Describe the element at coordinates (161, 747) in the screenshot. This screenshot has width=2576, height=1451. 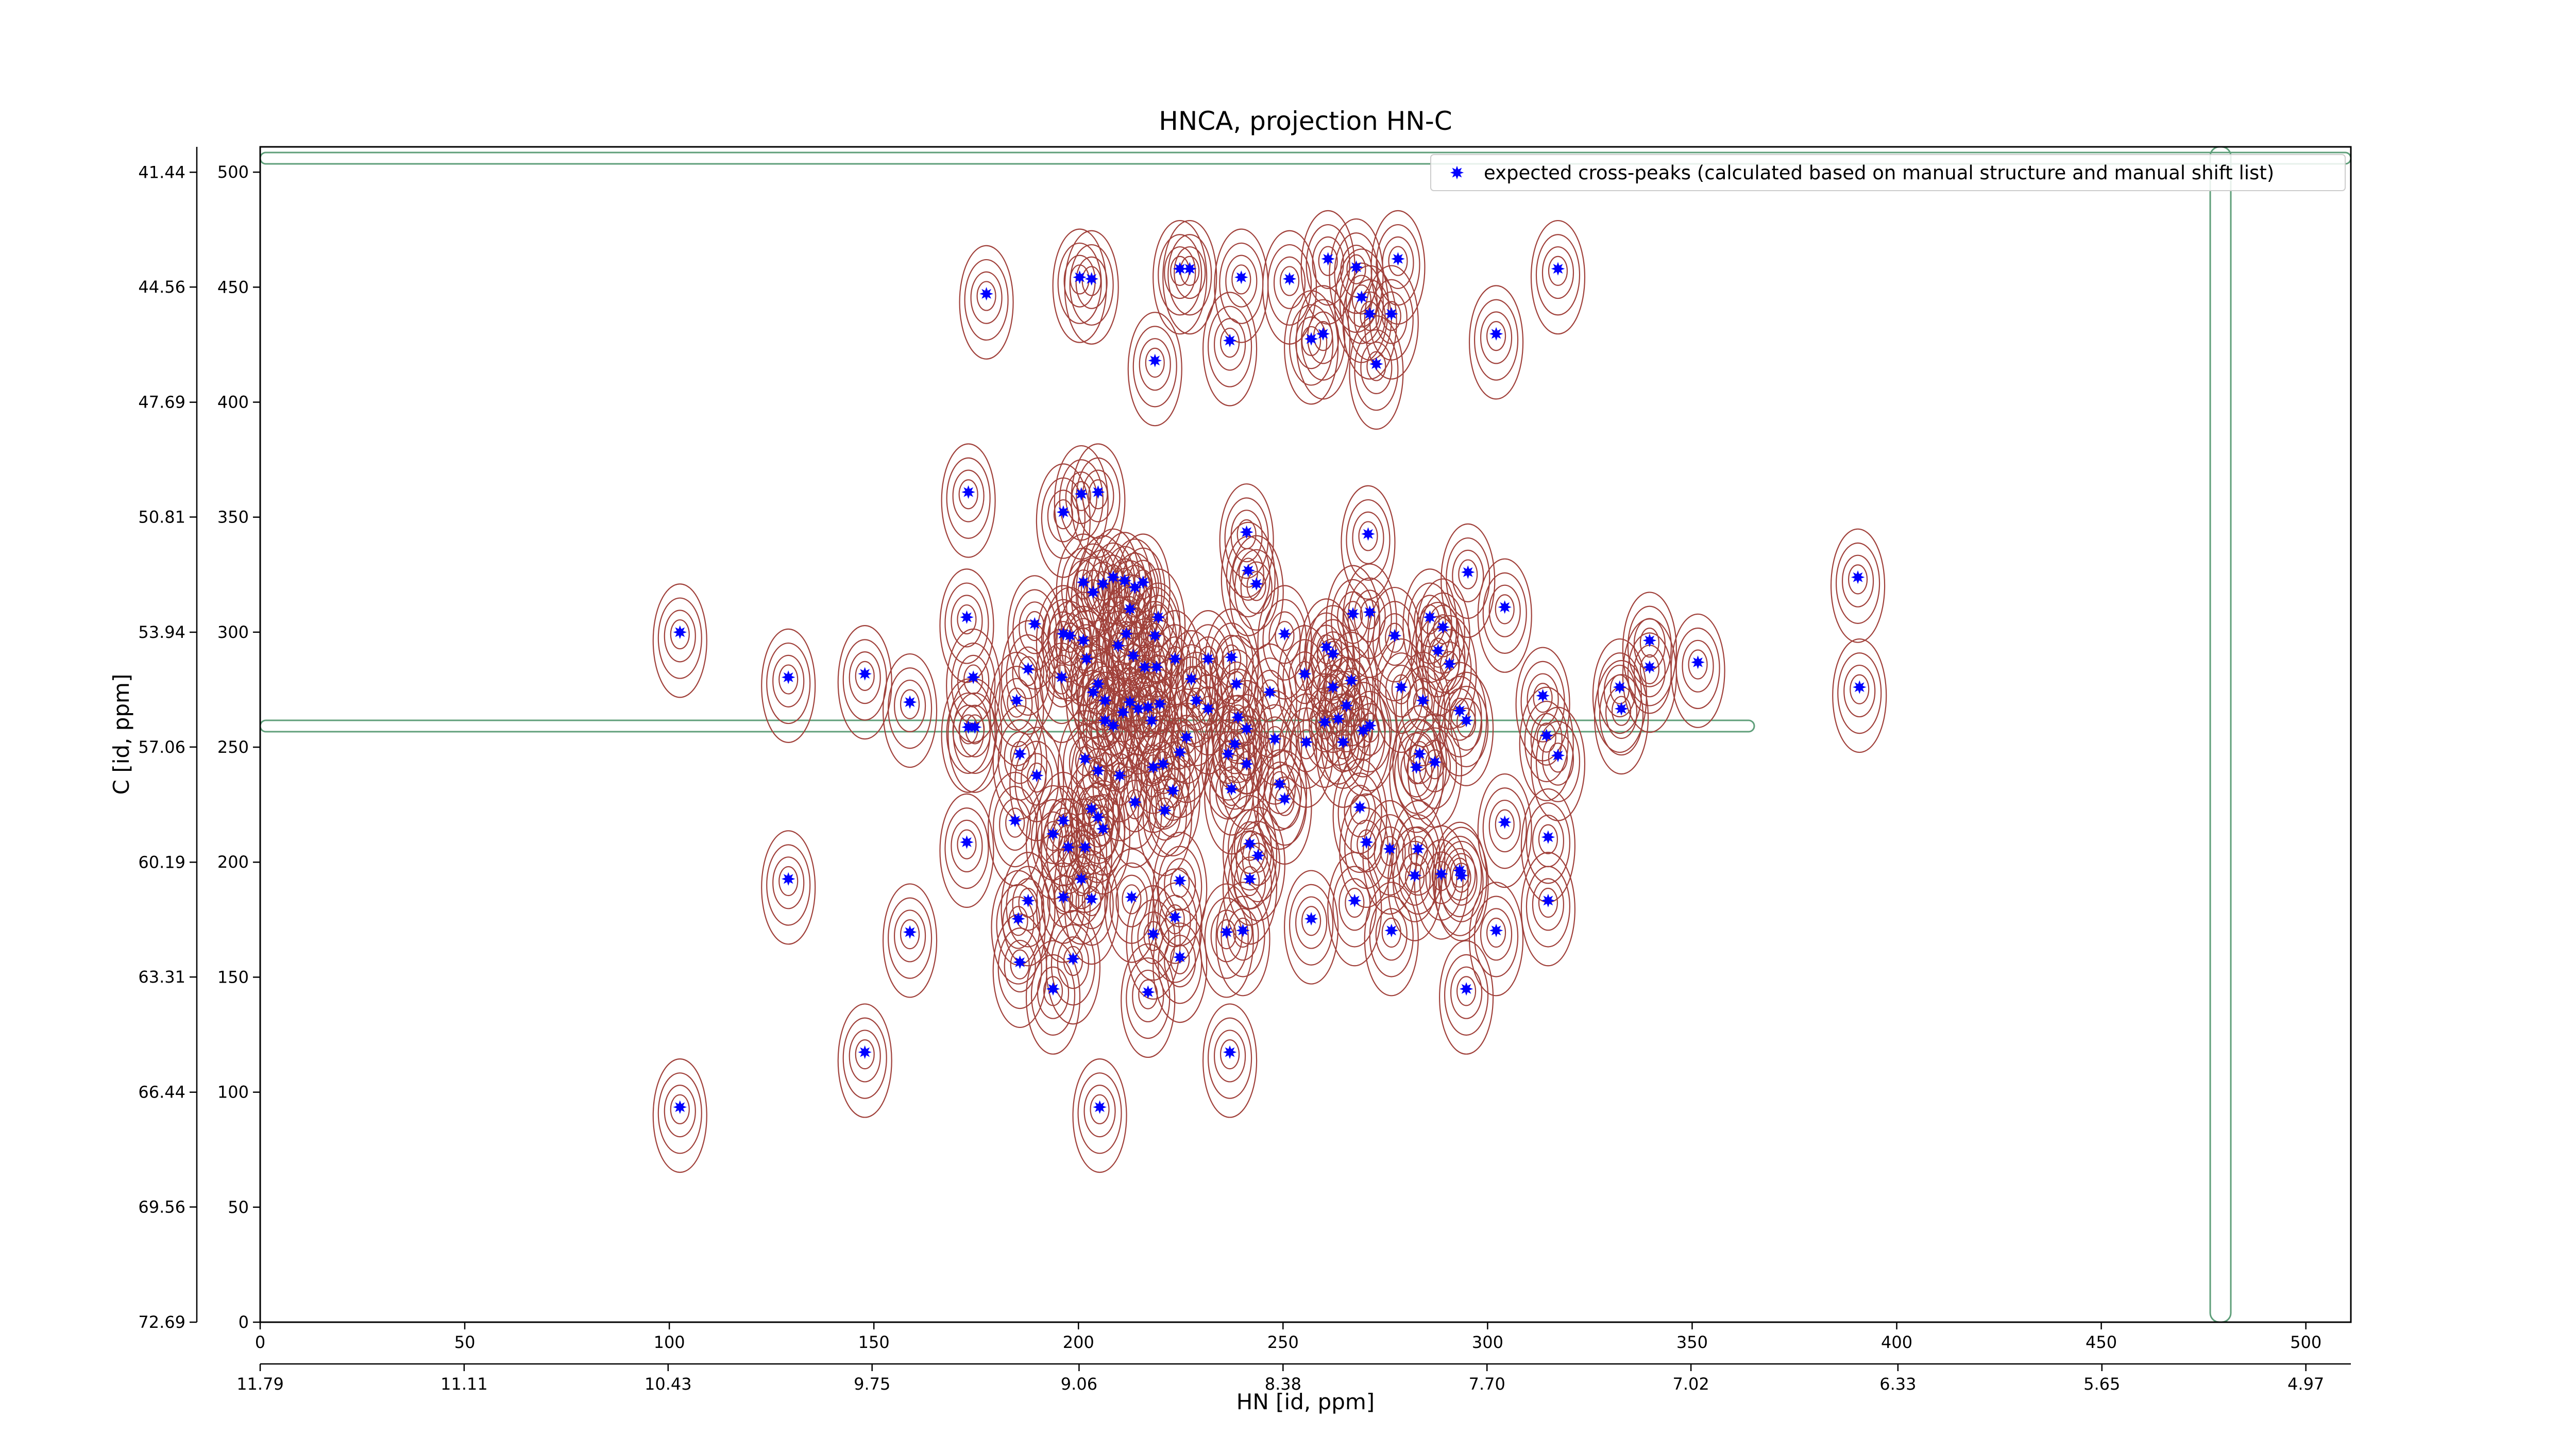
I see `y2-tick-label: 57.06` at that location.